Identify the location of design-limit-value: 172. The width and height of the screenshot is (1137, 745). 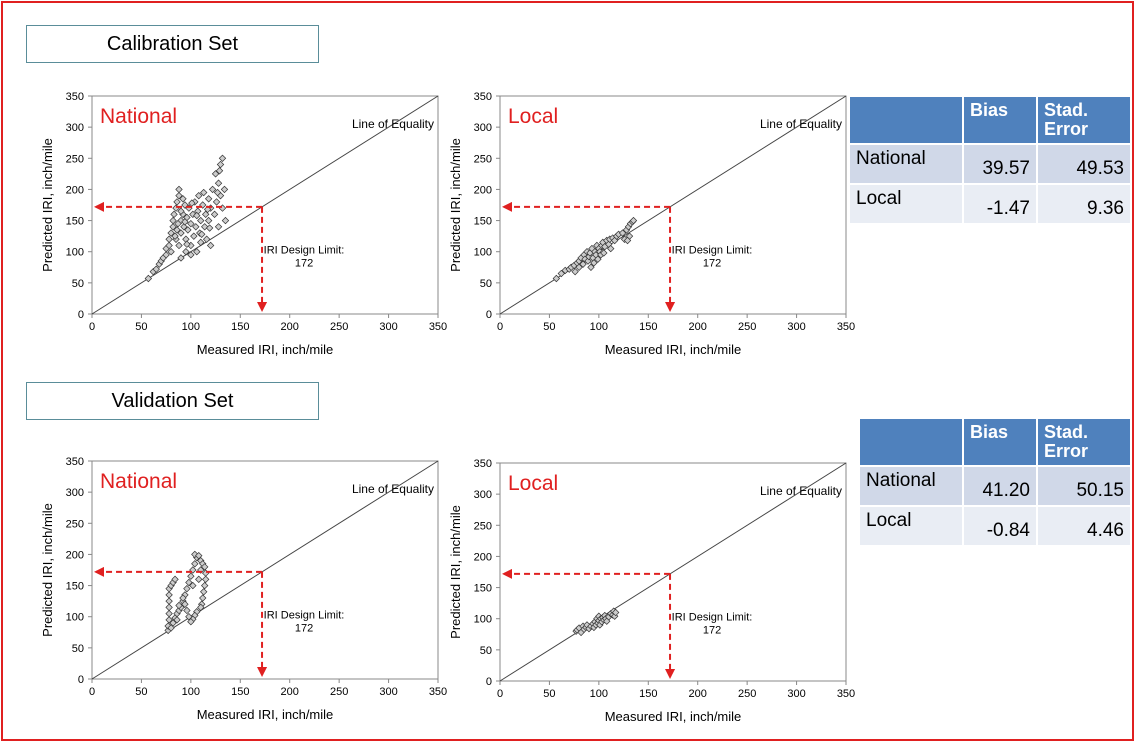
(712, 264).